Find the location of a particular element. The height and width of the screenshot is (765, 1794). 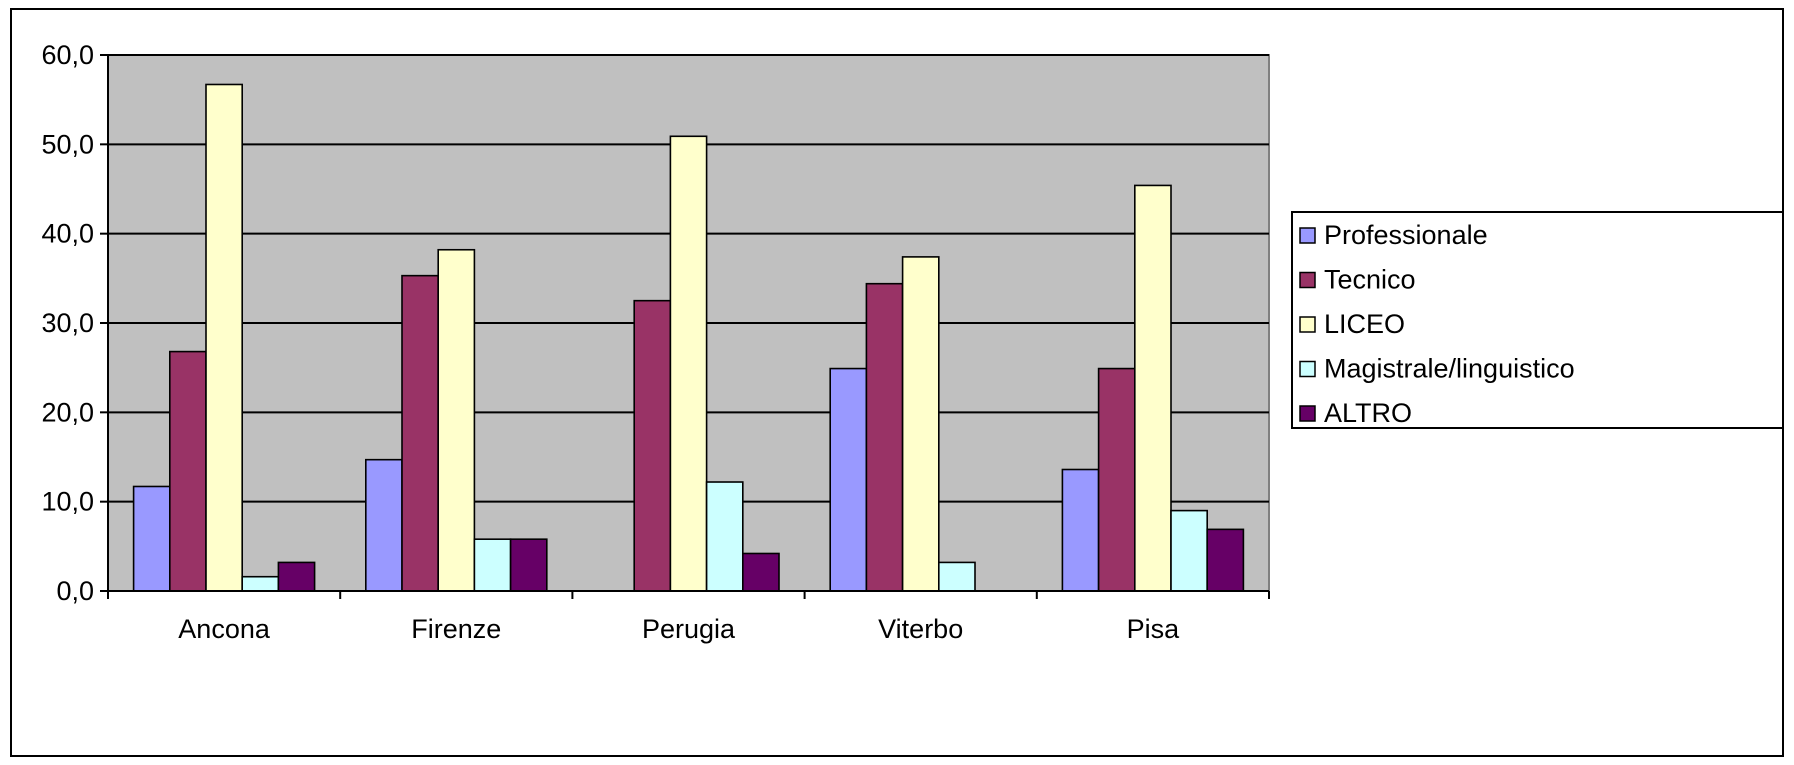

legend-label: Magistrale/linguistico is located at coordinates (1449, 369).